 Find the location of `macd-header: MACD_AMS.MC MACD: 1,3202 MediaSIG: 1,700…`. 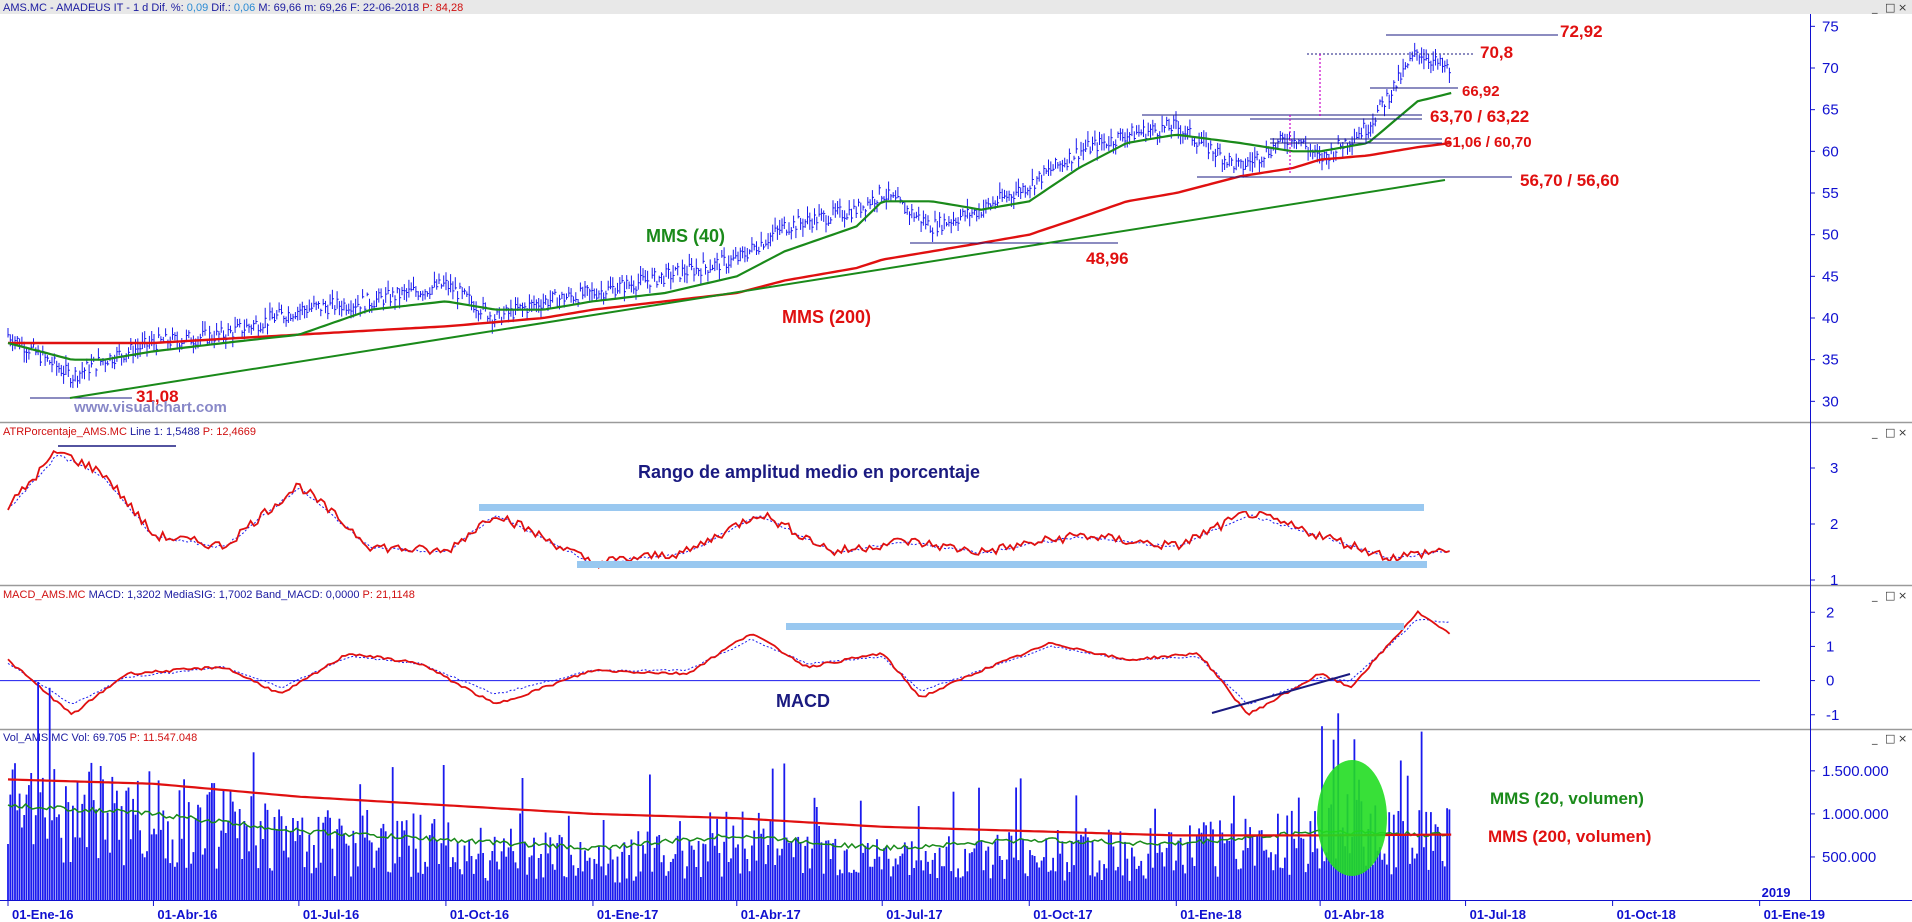

macd-header: MACD_AMS.MC MACD: 1,3202 MediaSIG: 1,700… is located at coordinates (209, 595).